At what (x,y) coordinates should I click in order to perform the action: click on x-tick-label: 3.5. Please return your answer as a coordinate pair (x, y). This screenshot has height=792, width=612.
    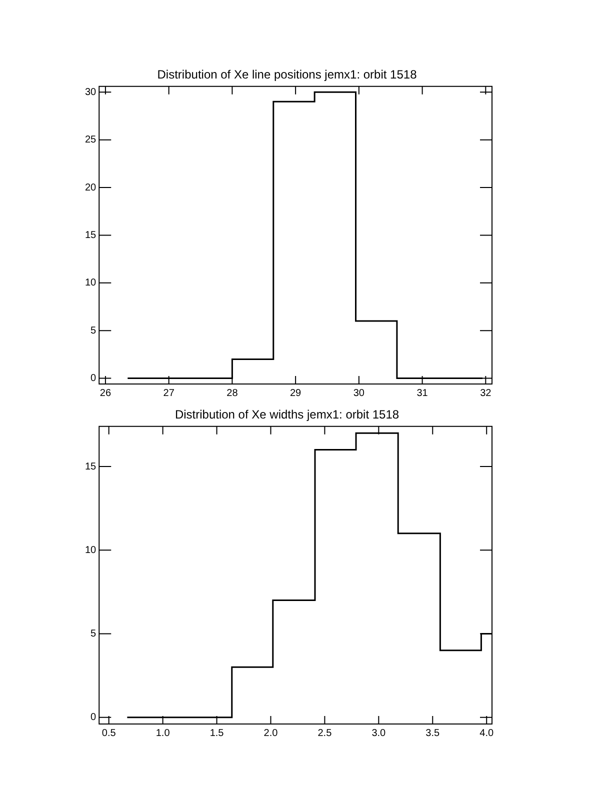
    Looking at the image, I should click on (433, 733).